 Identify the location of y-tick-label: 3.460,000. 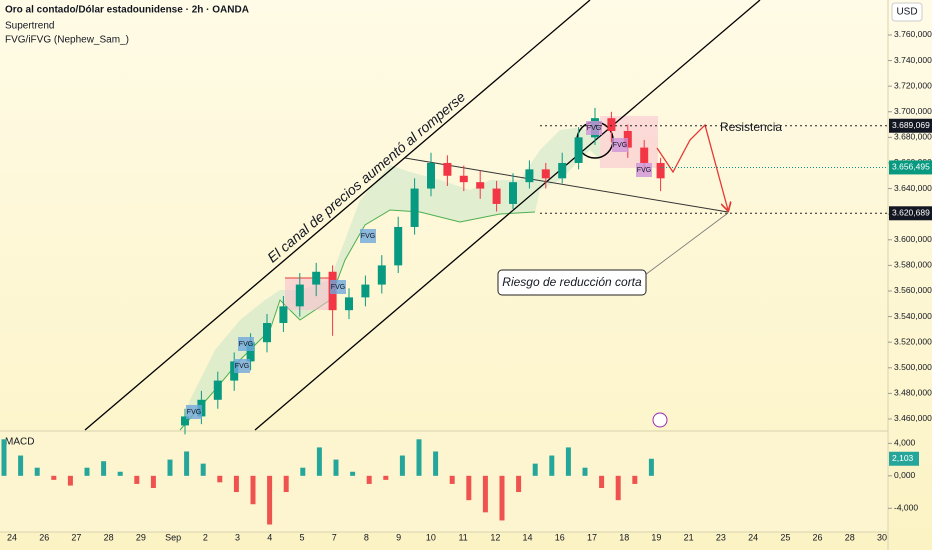
(913, 418).